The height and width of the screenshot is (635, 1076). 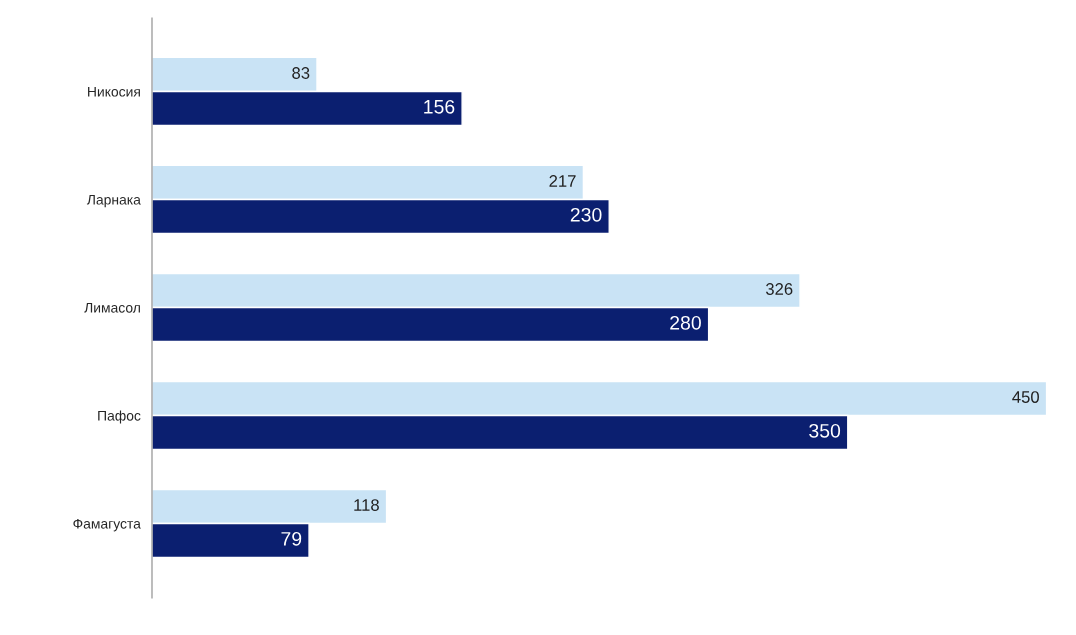 What do you see at coordinates (366, 505) in the screenshot?
I see `data-label: 118` at bounding box center [366, 505].